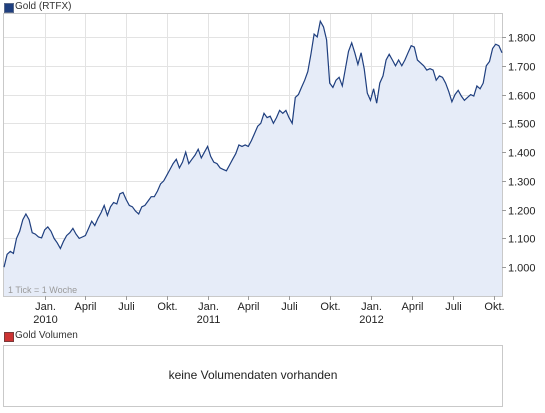 This screenshot has width=545, height=413. I want to click on price-legend-label: Gold (RTFX), so click(43, 6).